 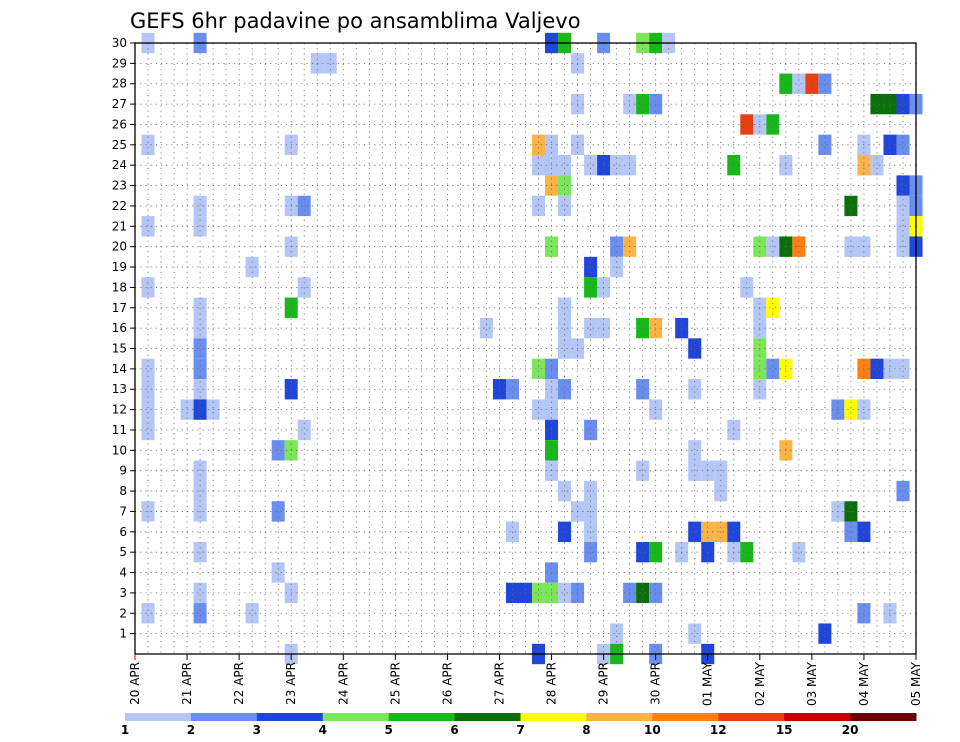 I want to click on y-tick-label: 23, so click(x=119, y=186).